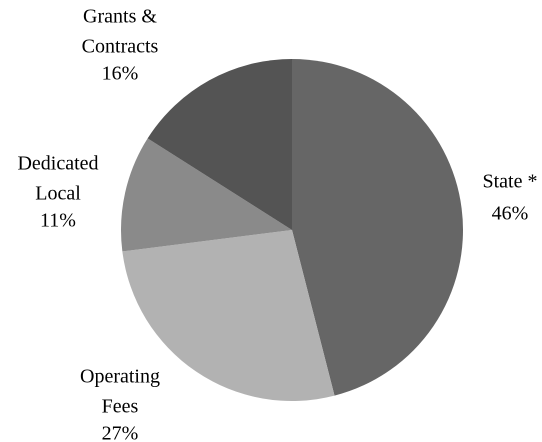  Describe the element at coordinates (120, 17) in the screenshot. I see `slice-label: Grants &` at that location.